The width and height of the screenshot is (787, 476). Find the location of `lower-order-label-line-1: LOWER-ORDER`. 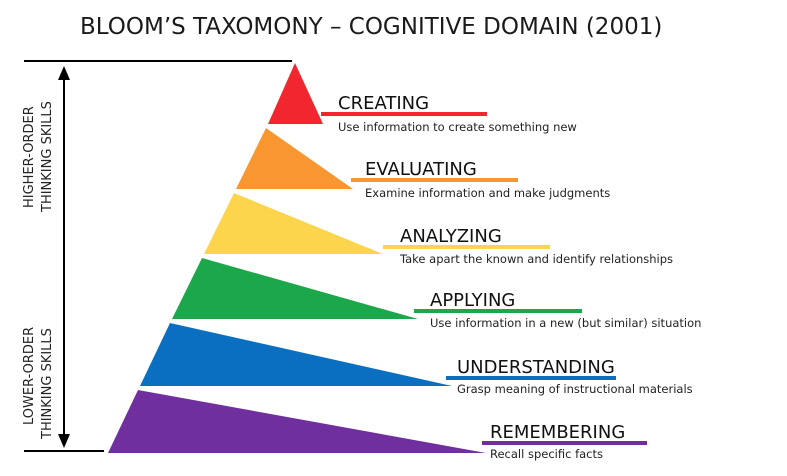

lower-order-label-line-1: LOWER-ORDER is located at coordinates (29, 376).